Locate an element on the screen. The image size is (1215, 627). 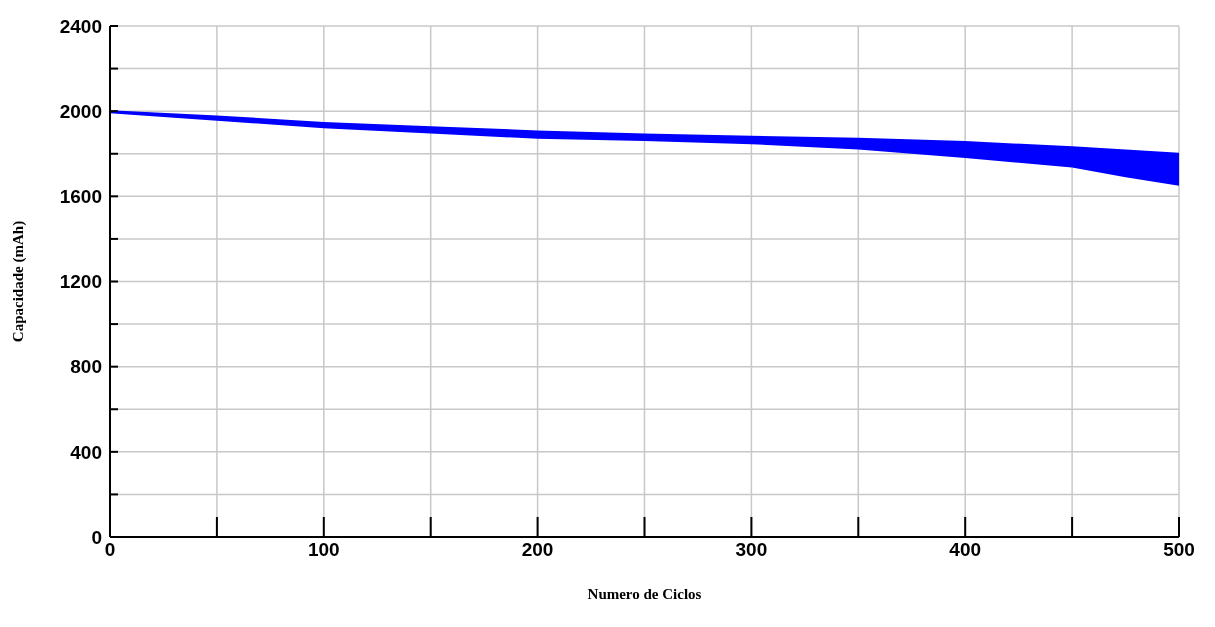
y-tick-label: 1600 is located at coordinates (80, 197).